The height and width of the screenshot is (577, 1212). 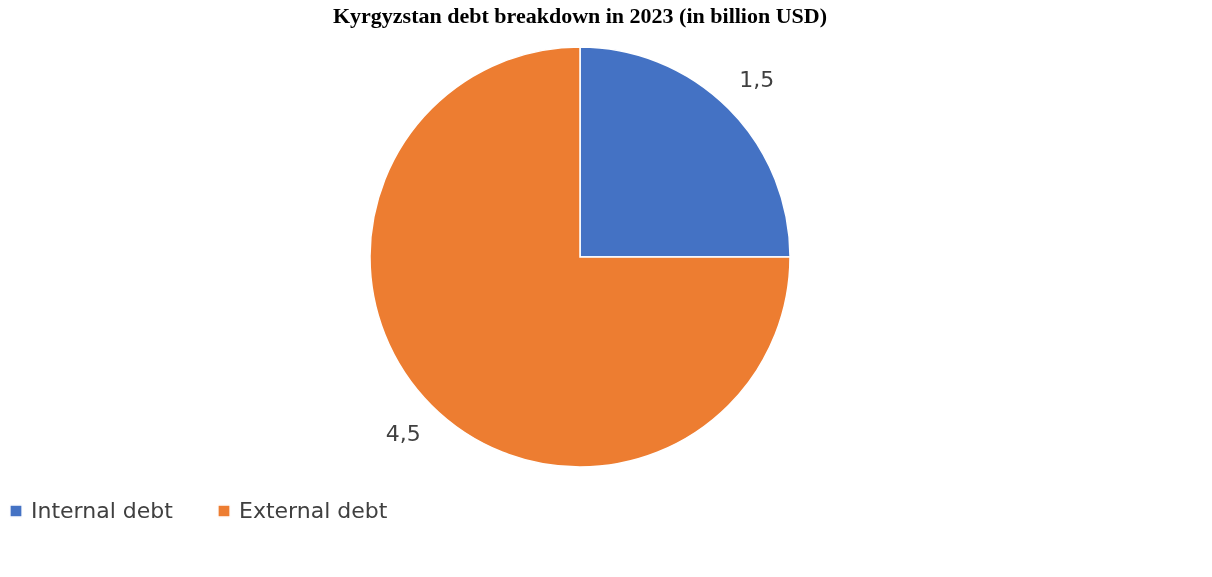 What do you see at coordinates (403, 433) in the screenshot?
I see `data-label: 4,5` at bounding box center [403, 433].